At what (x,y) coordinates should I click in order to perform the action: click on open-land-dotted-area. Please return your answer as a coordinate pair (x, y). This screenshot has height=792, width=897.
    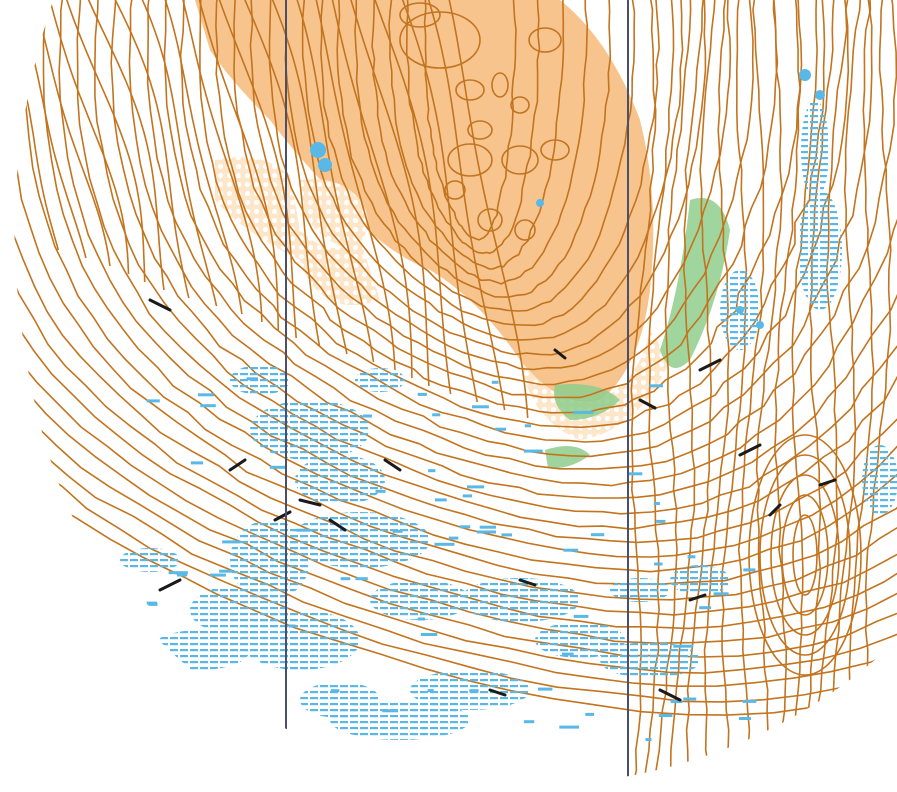
    Looking at the image, I should click on (297, 231).